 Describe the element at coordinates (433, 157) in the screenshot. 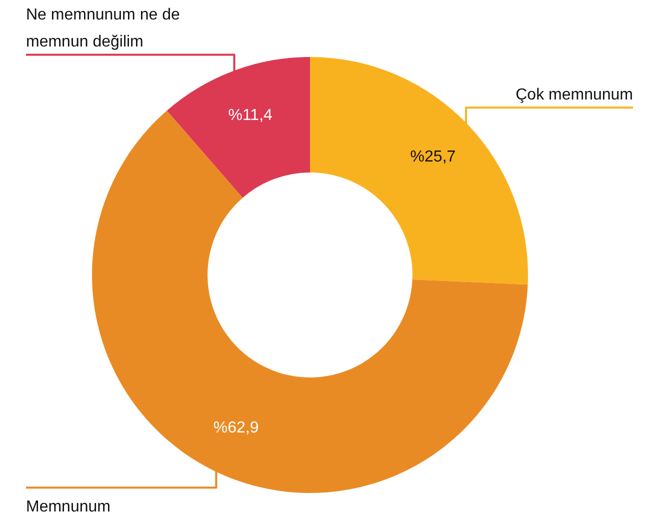

I see `data-label: %25,7` at that location.